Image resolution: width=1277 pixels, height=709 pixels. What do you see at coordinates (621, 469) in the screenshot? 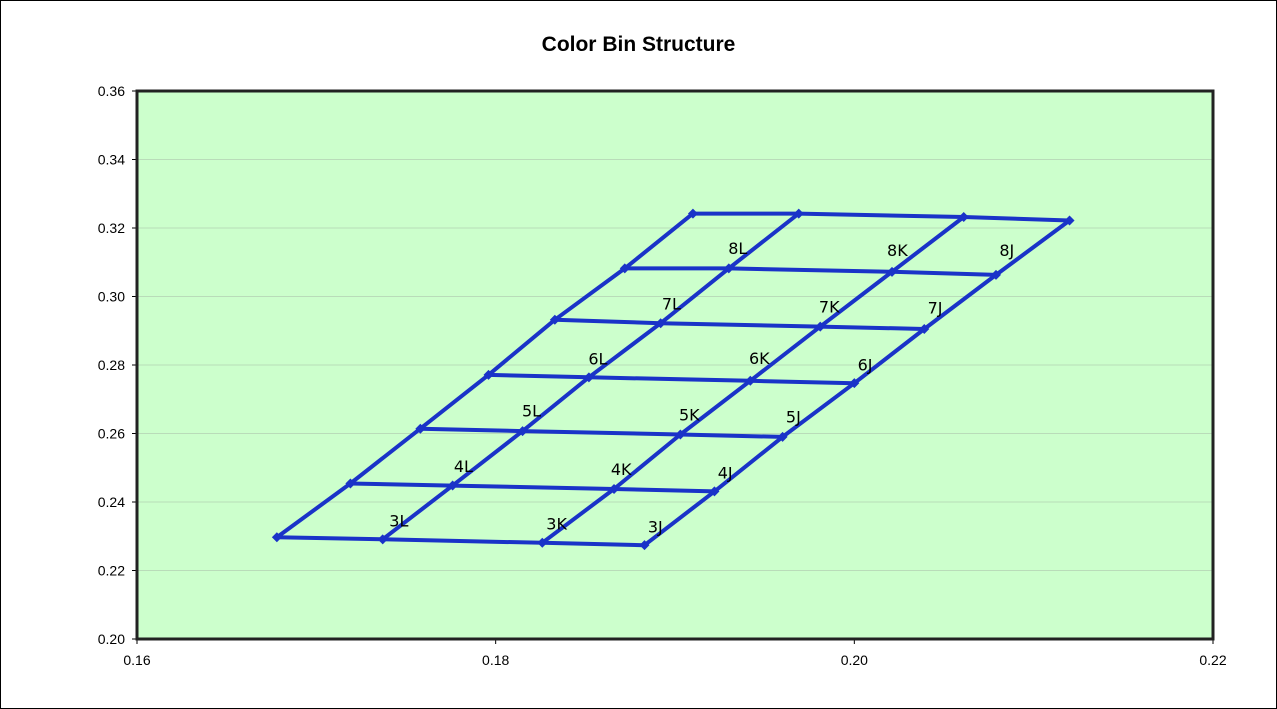
I see `bin-label: 4K` at bounding box center [621, 469].